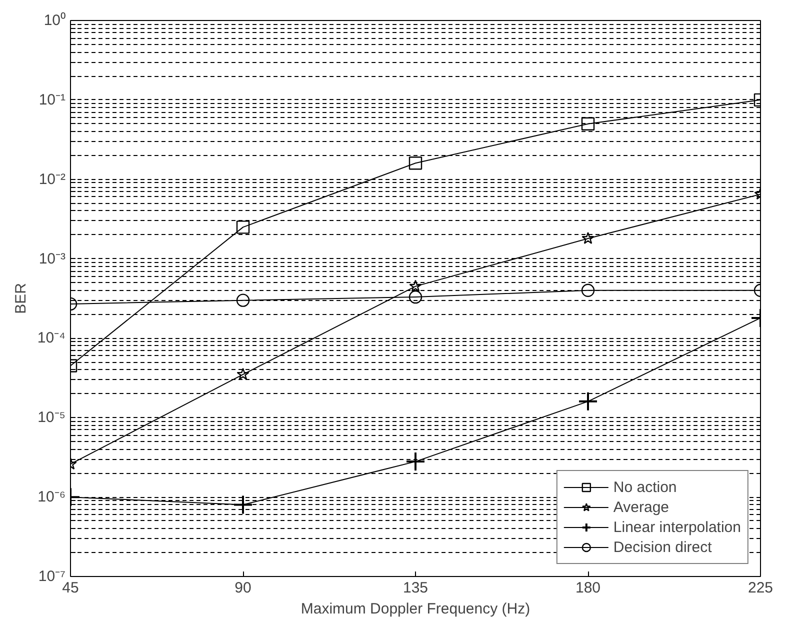 The height and width of the screenshot is (628, 796). What do you see at coordinates (415, 588) in the screenshot?
I see `x-tick-label: 135` at bounding box center [415, 588].